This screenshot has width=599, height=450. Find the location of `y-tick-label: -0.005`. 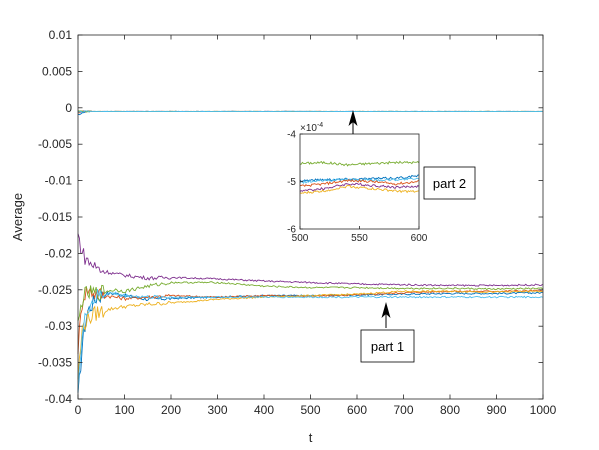

y-tick-label: -0.005 is located at coordinates (55, 144).